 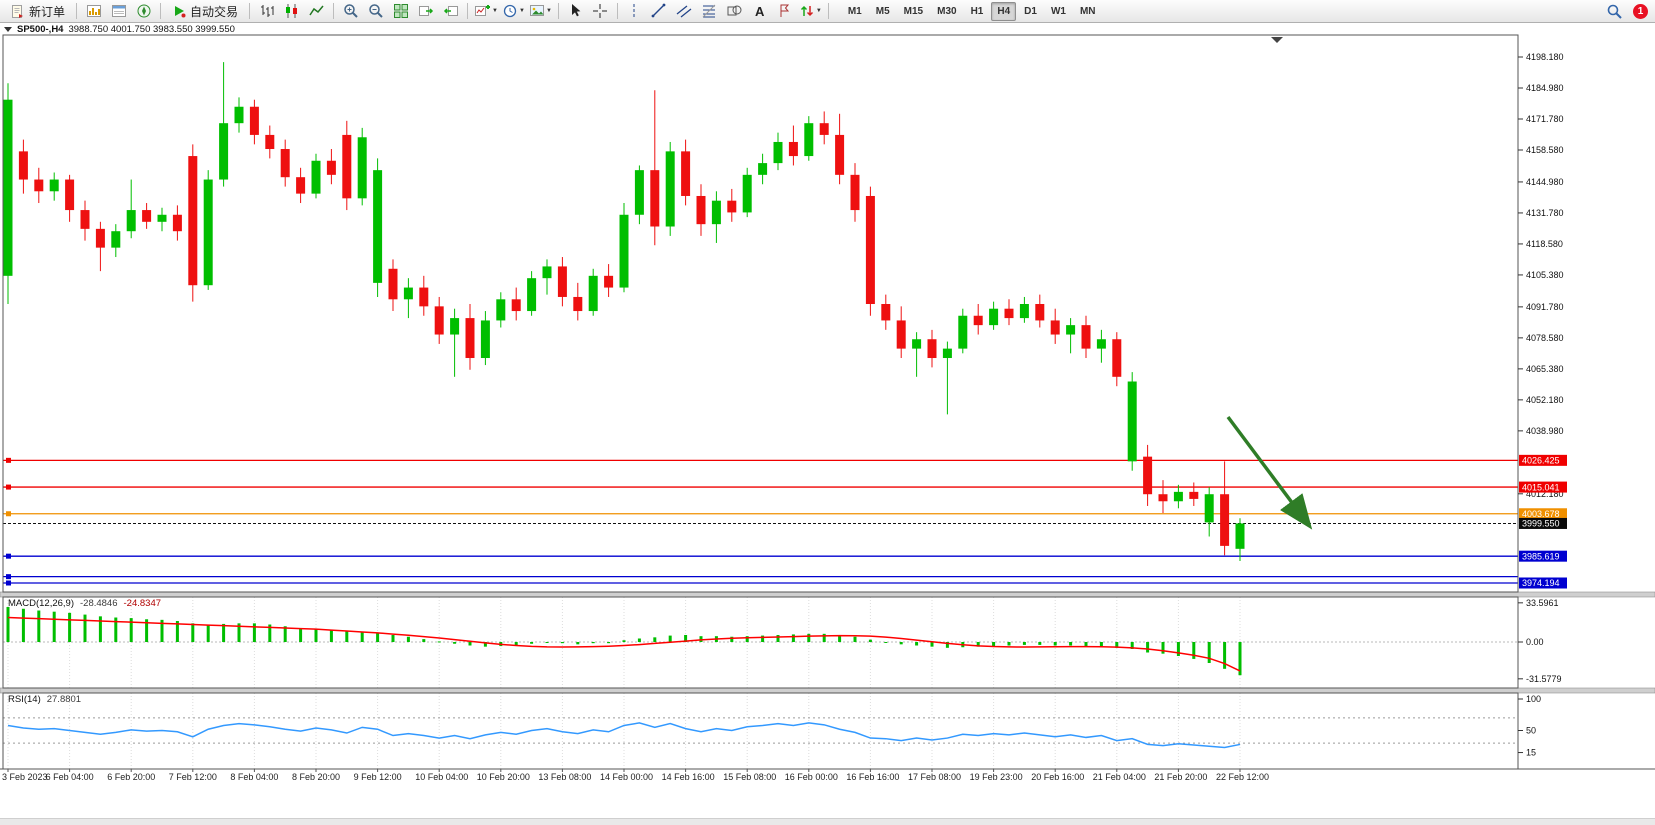 I want to click on navigator-button, so click(x=143, y=11).